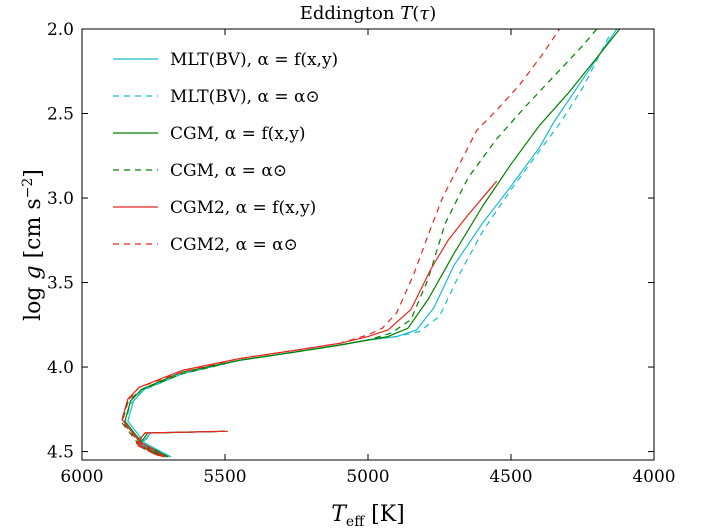  What do you see at coordinates (33, 245) in the screenshot?
I see `y-axis-title: log g [cm s−2]` at bounding box center [33, 245].